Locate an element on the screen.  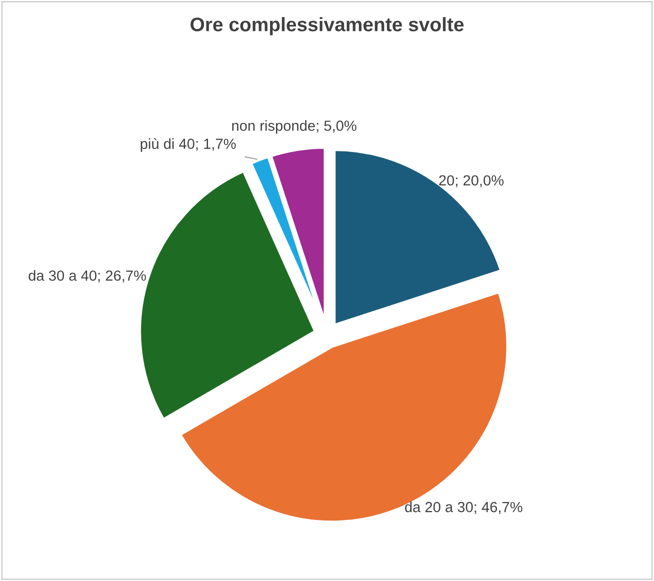
slice-label: più di 40; 1,7% is located at coordinates (188, 145).